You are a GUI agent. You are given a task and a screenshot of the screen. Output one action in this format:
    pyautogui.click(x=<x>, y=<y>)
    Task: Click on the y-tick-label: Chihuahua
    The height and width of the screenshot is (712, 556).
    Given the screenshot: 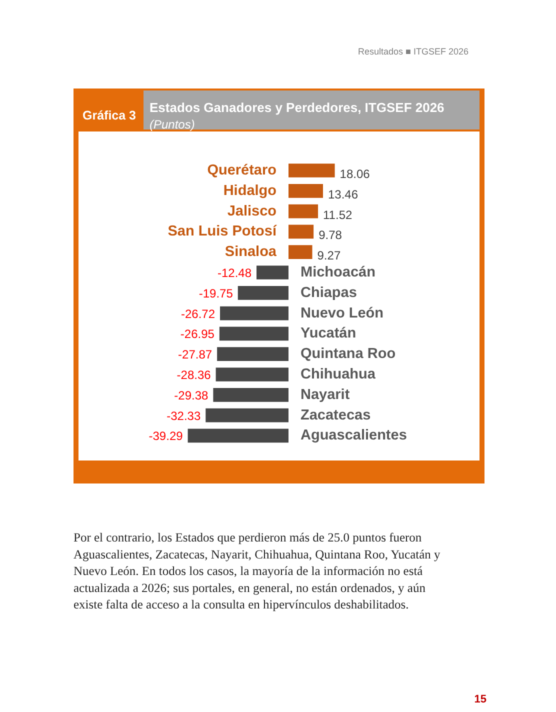 What is the action you would take?
    pyautogui.click(x=338, y=374)
    